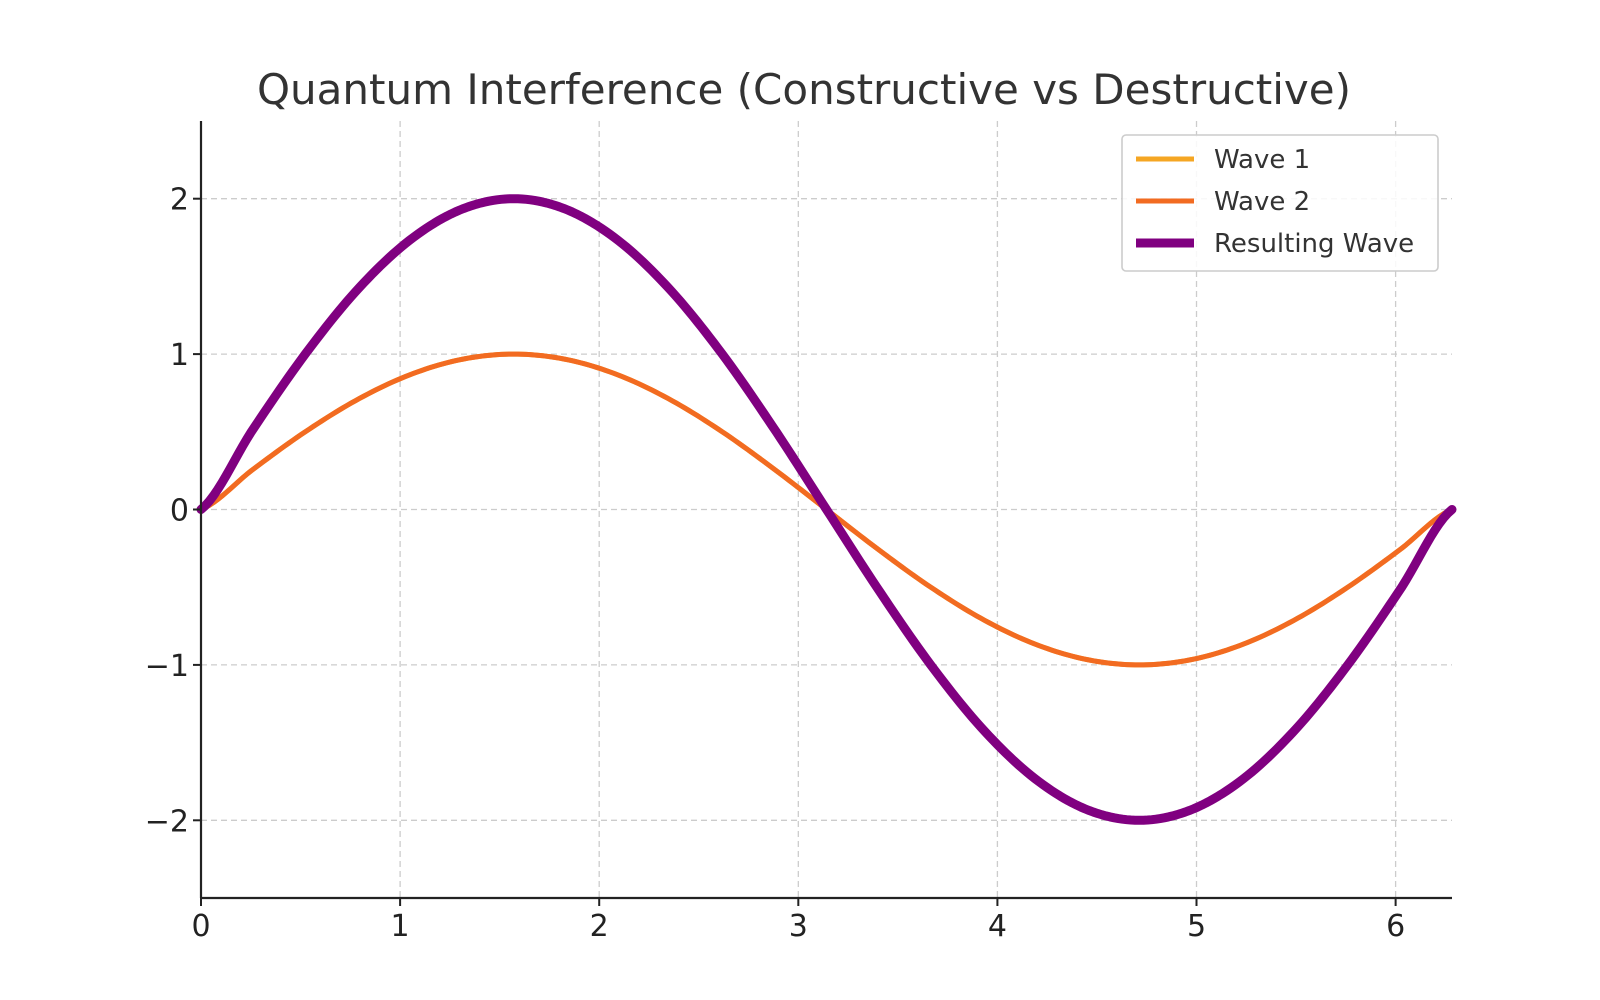 This screenshot has height=1000, width=1600. What do you see at coordinates (200, 926) in the screenshot?
I see `x-tick-label: 0` at bounding box center [200, 926].